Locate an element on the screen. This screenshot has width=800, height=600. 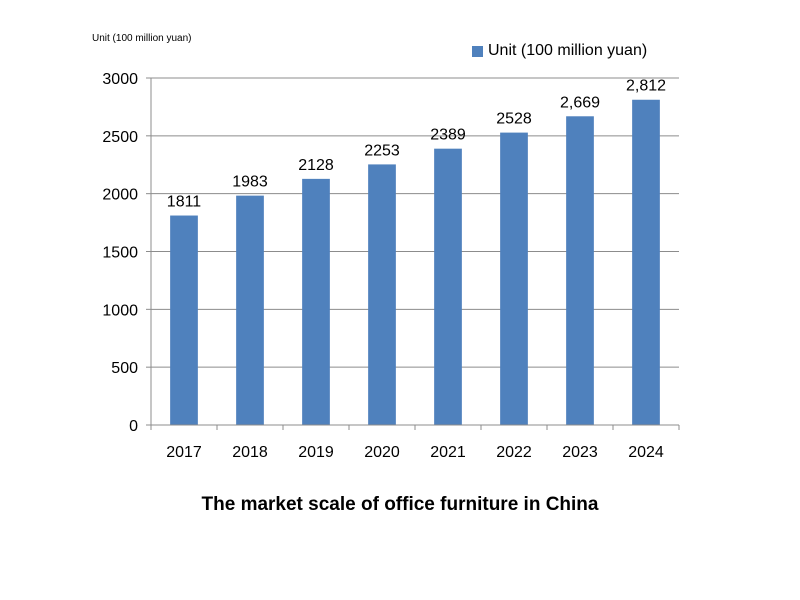
x-tick-label: 2023 is located at coordinates (580, 452).